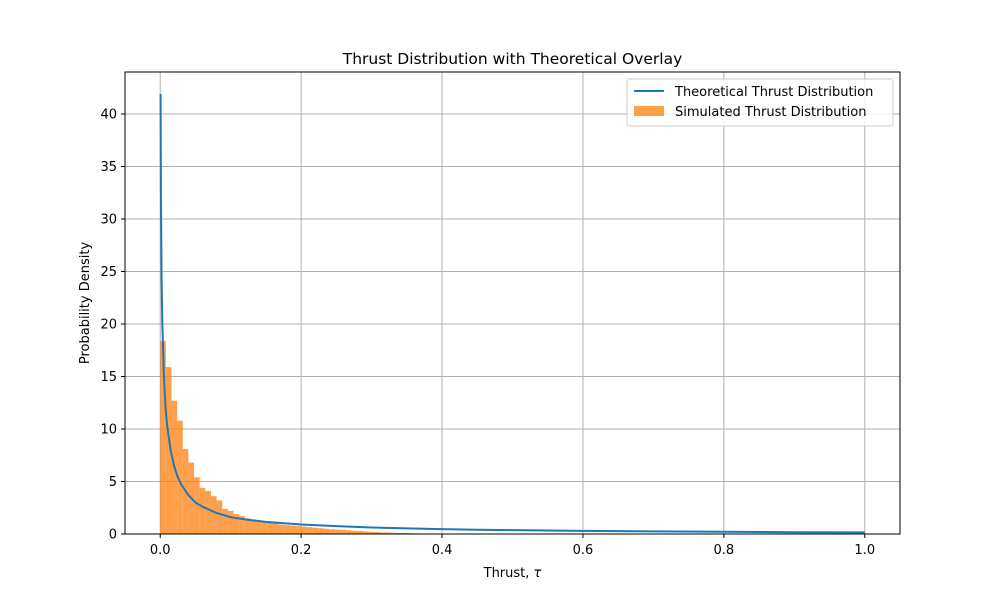 Image resolution: width=1000 pixels, height=600 pixels. I want to click on y-tick-label: 20, so click(108, 325).